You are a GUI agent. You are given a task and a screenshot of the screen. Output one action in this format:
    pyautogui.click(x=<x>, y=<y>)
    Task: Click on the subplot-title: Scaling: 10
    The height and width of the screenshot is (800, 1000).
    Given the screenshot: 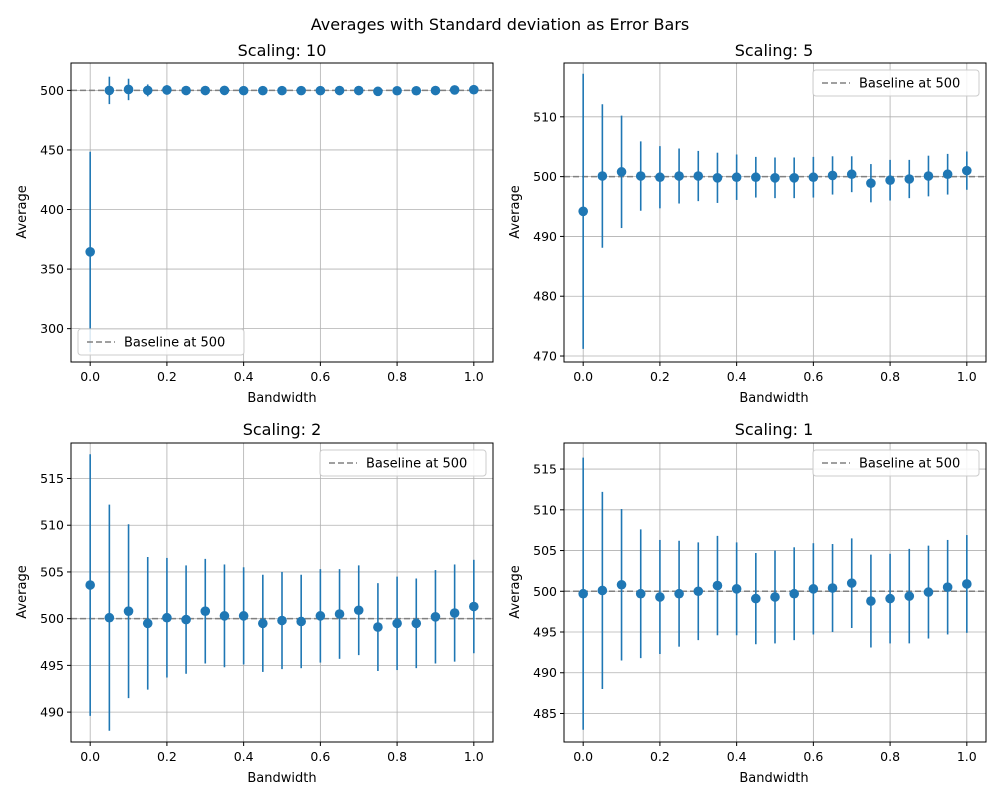 What is the action you would take?
    pyautogui.click(x=282, y=50)
    